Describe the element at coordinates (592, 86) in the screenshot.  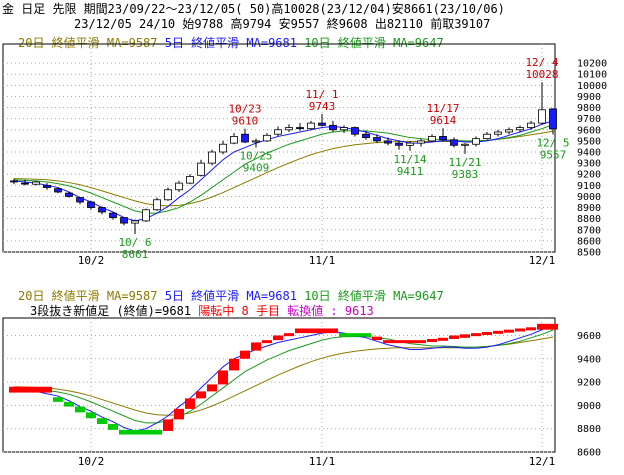
I see `top-y-tick-label: 10000` at that location.